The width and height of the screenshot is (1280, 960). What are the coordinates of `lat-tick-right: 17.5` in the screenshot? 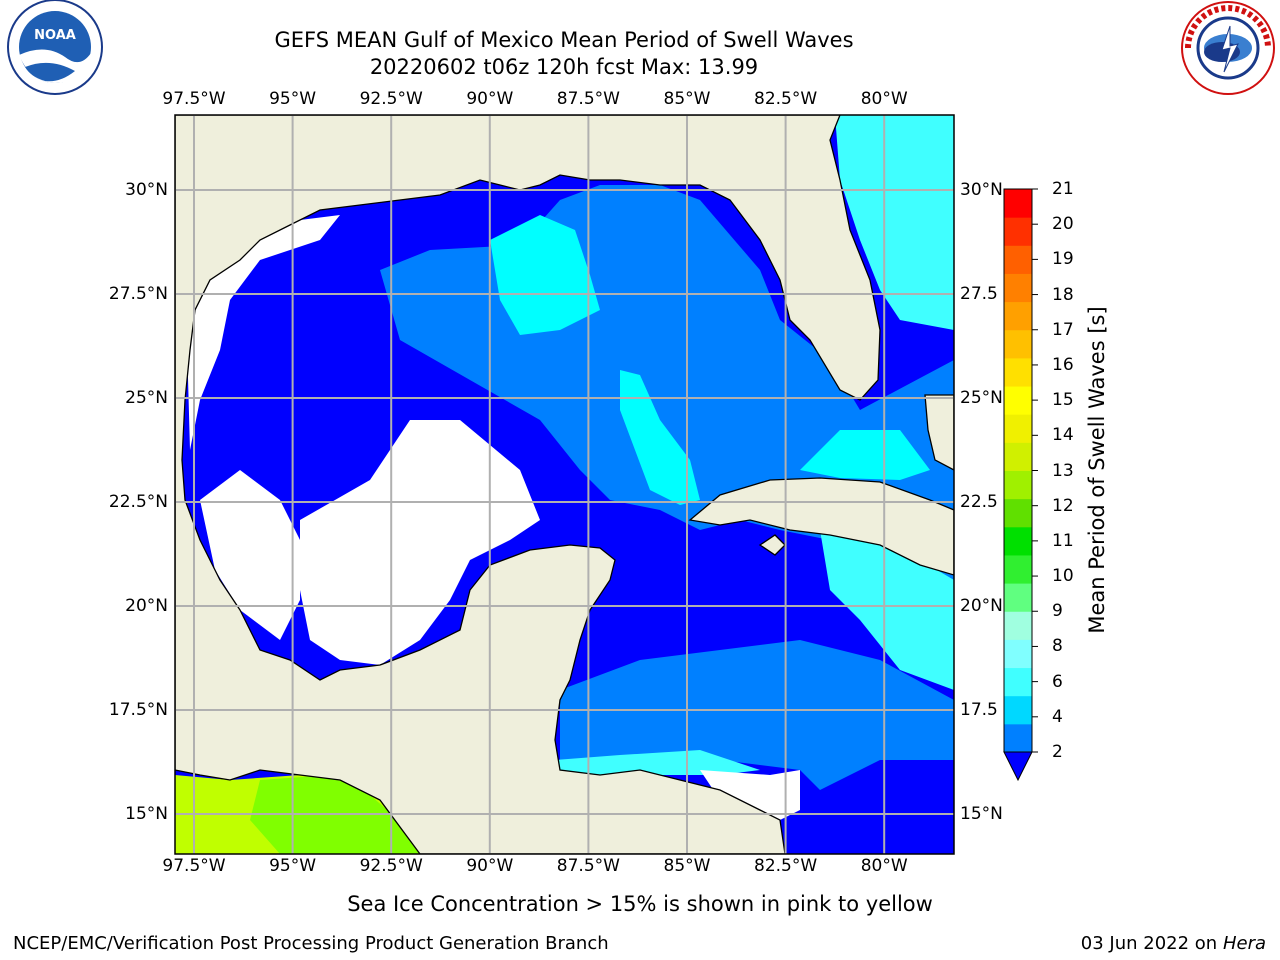 It's located at (979, 710).